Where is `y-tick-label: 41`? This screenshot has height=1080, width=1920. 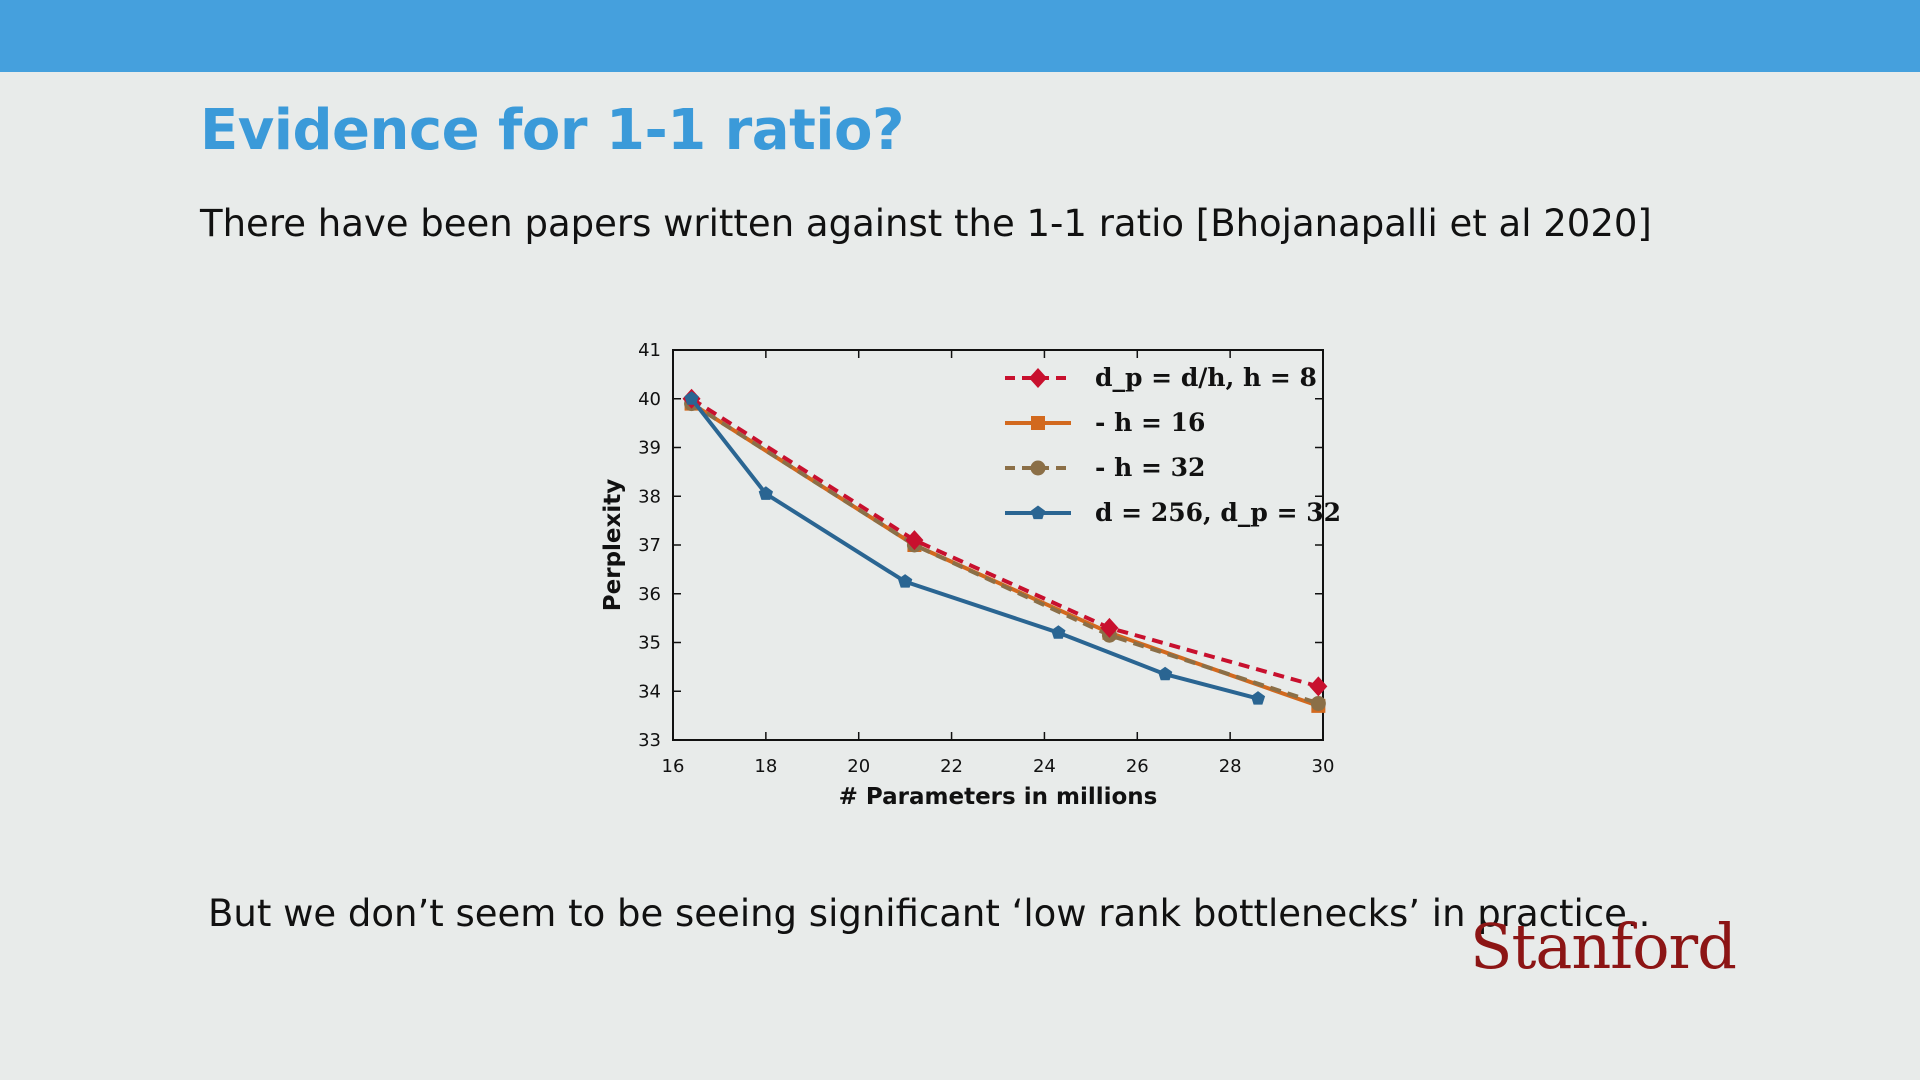 y-tick-label: 41 is located at coordinates (649, 350).